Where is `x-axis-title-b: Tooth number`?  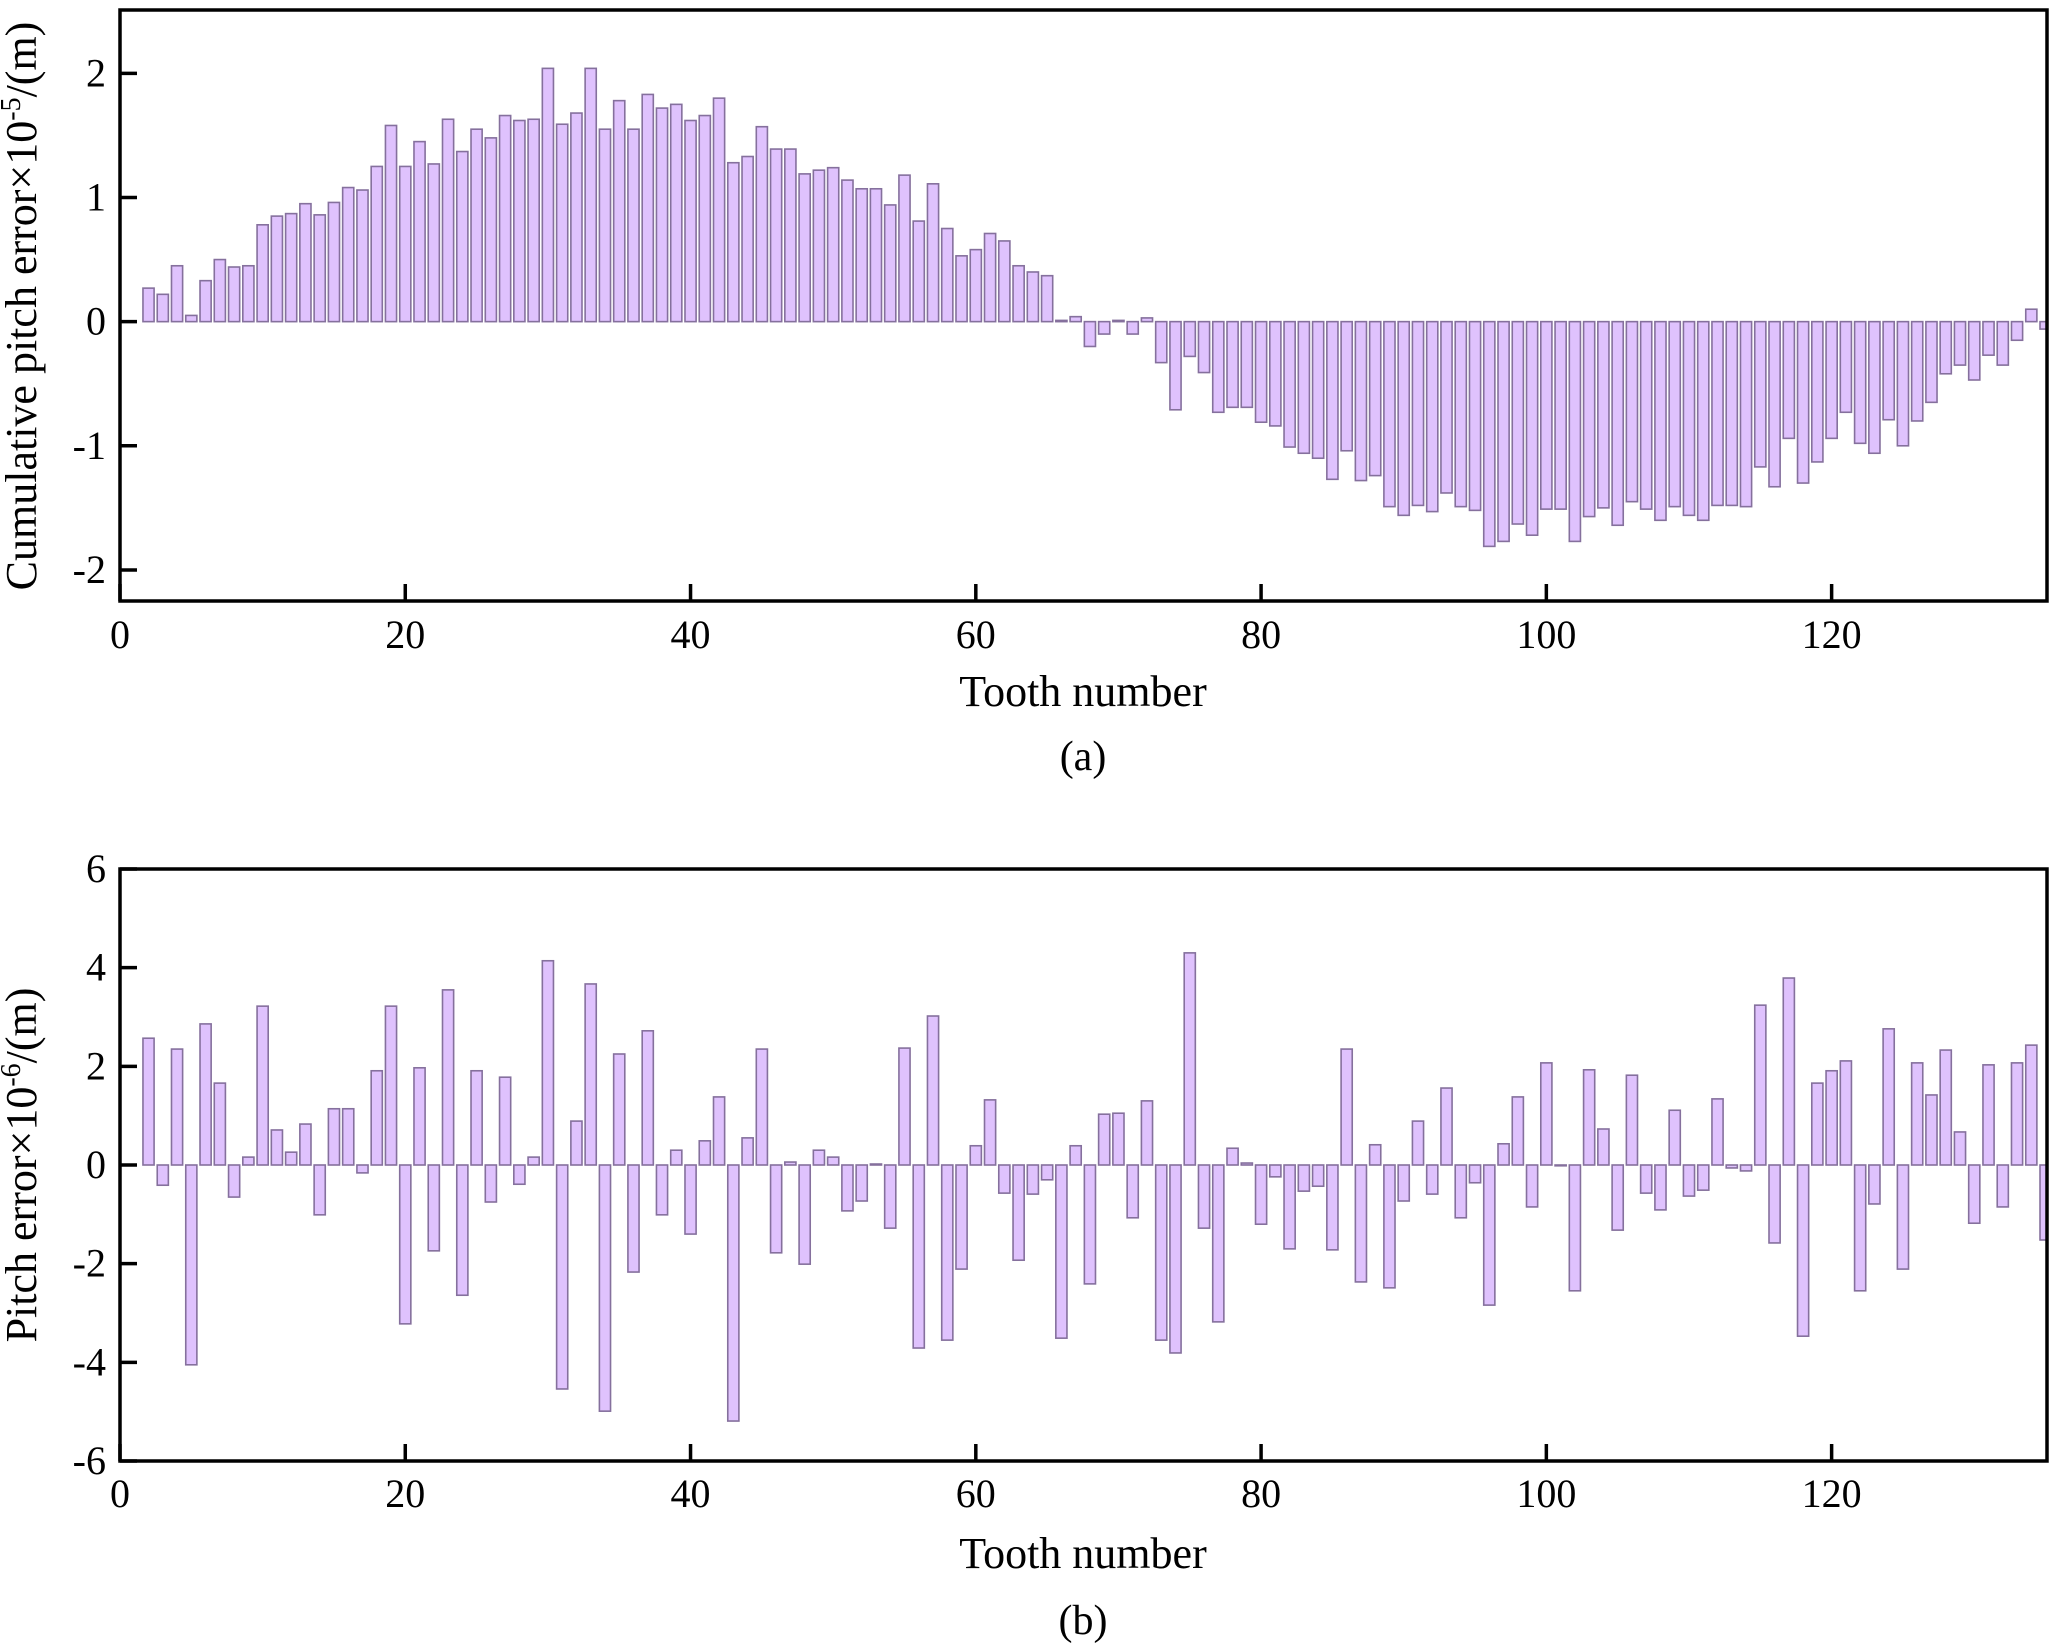
x-axis-title-b: Tooth number is located at coordinates (1083, 1553).